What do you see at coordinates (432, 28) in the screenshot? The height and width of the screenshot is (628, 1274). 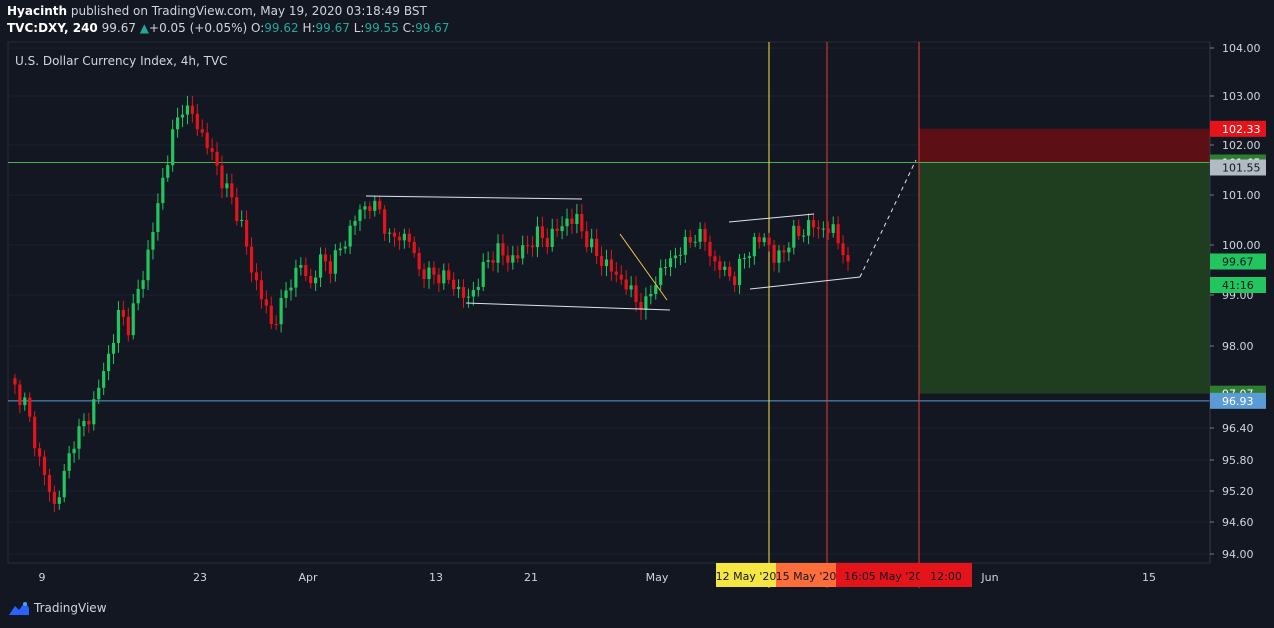 I see `close-value: 99.67` at bounding box center [432, 28].